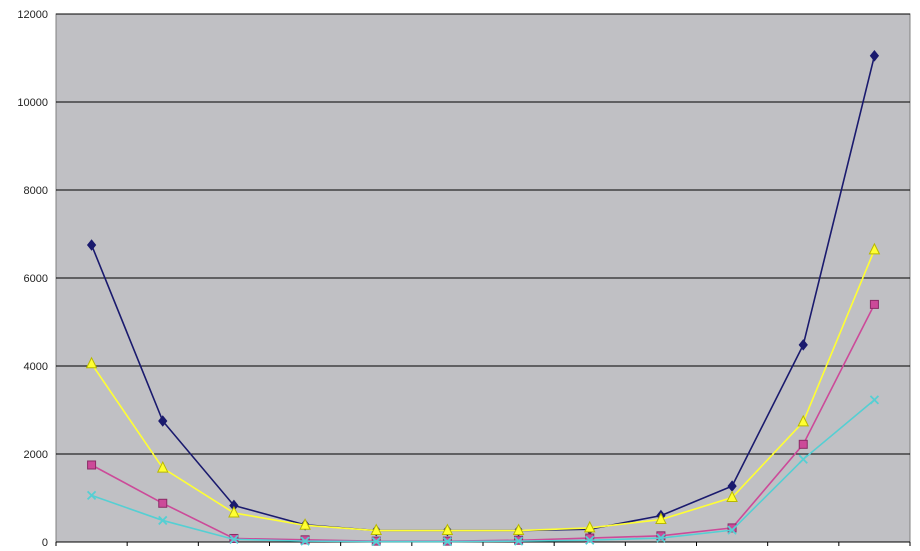 This screenshot has height=551, width=920. I want to click on y-tick-label: 8000, so click(36, 191).